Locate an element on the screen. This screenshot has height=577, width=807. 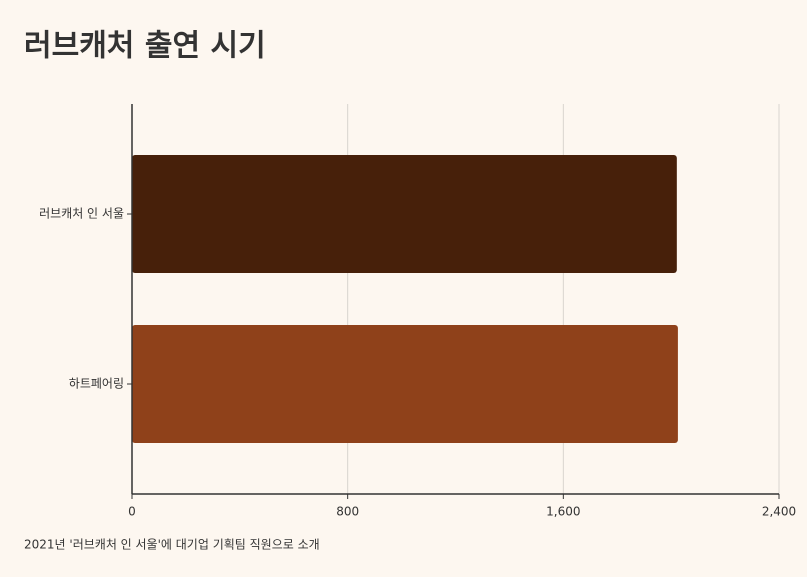
x-tick-label: 2,400 is located at coordinates (779, 512).